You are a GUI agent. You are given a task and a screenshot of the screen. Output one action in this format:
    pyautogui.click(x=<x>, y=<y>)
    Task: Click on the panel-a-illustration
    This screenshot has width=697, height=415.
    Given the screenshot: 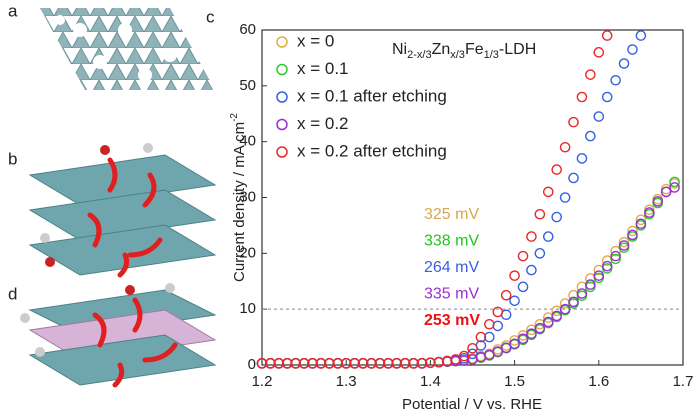 What is the action you would take?
    pyautogui.click(x=127, y=49)
    